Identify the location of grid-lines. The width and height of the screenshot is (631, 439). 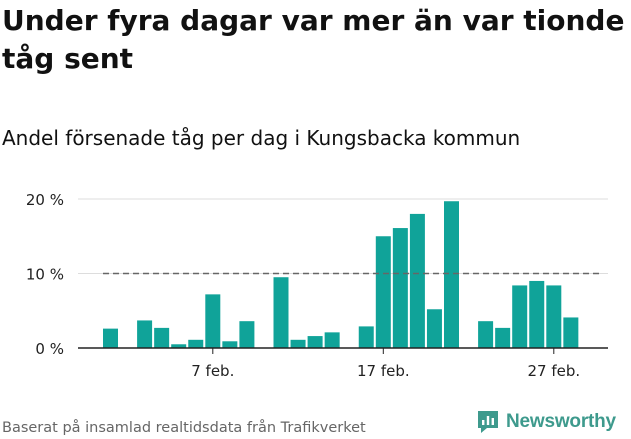
(343, 236).